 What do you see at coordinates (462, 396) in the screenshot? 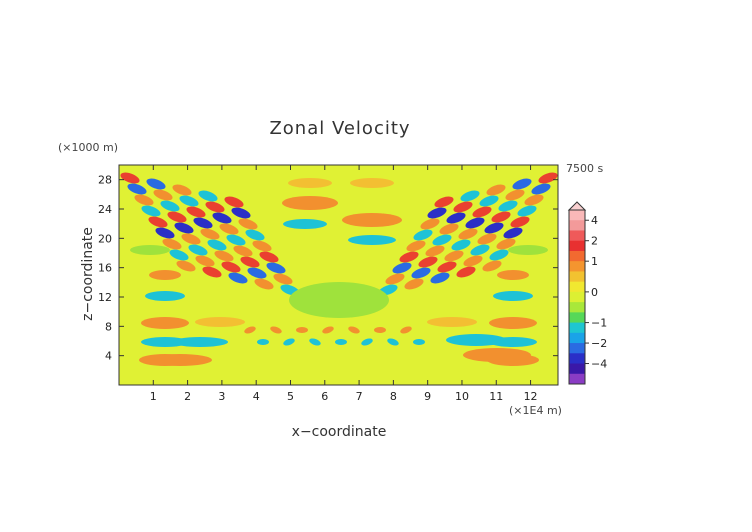
I see `x-tick-label: 10` at bounding box center [462, 396].